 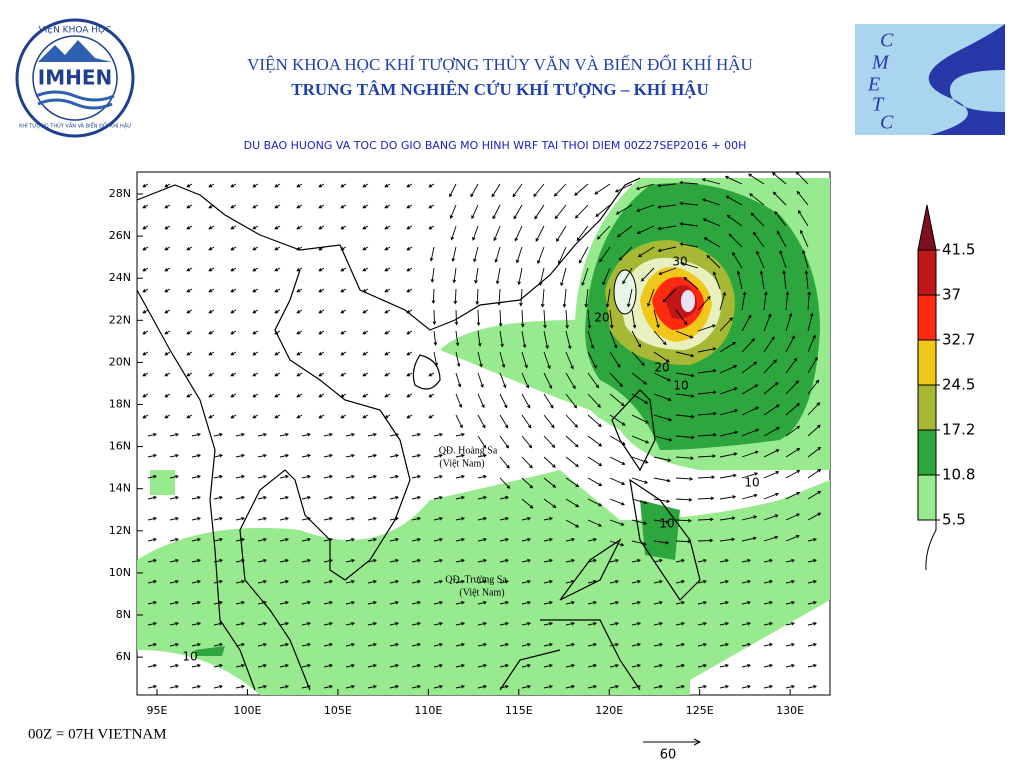 I want to click on logo-text: KHÍ TƯỢNG THỦY VĂN VÀ BIẾN ĐỔI KHÍ HẬU, so click(x=75, y=126).